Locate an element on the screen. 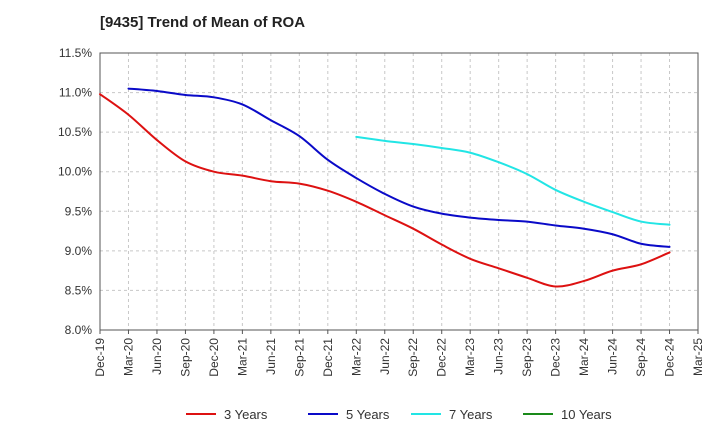  x-tick-label: Mar-20 is located at coordinates (128, 357).